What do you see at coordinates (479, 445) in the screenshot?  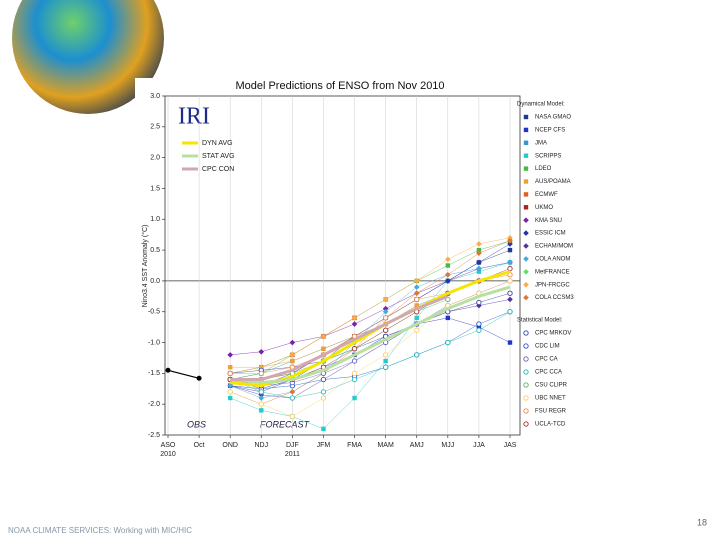 I see `x-tick-label: JJA` at bounding box center [479, 445].